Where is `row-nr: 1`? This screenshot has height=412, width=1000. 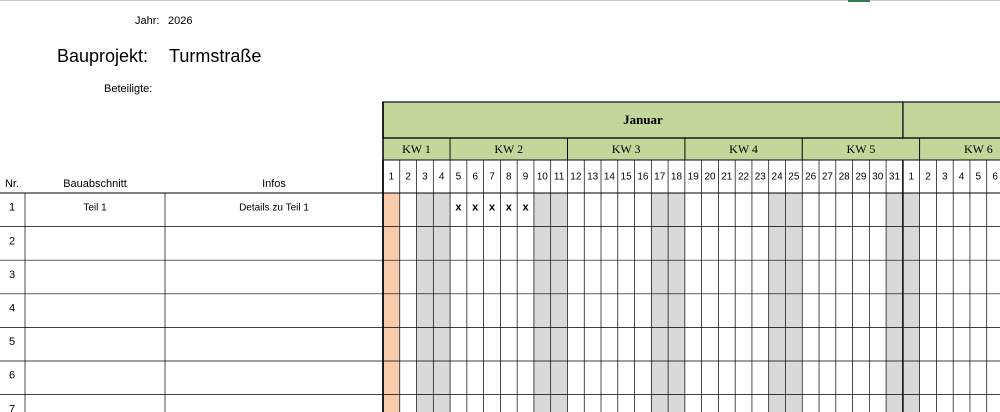 row-nr: 1 is located at coordinates (12, 208).